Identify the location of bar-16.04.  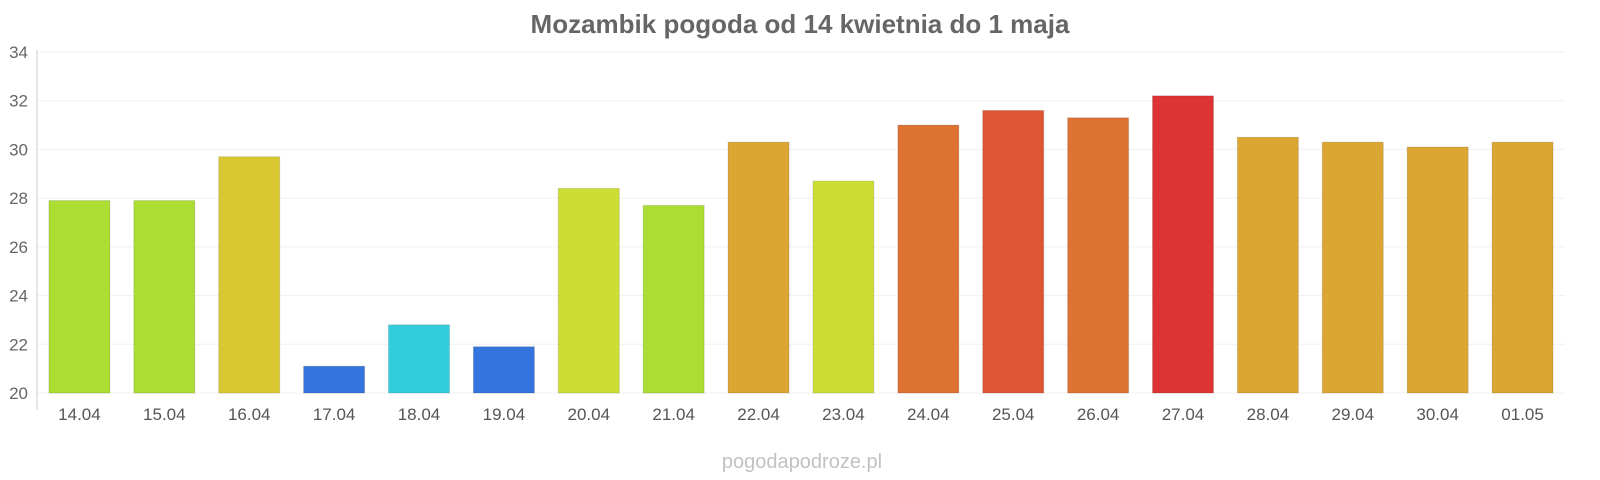
(249, 275).